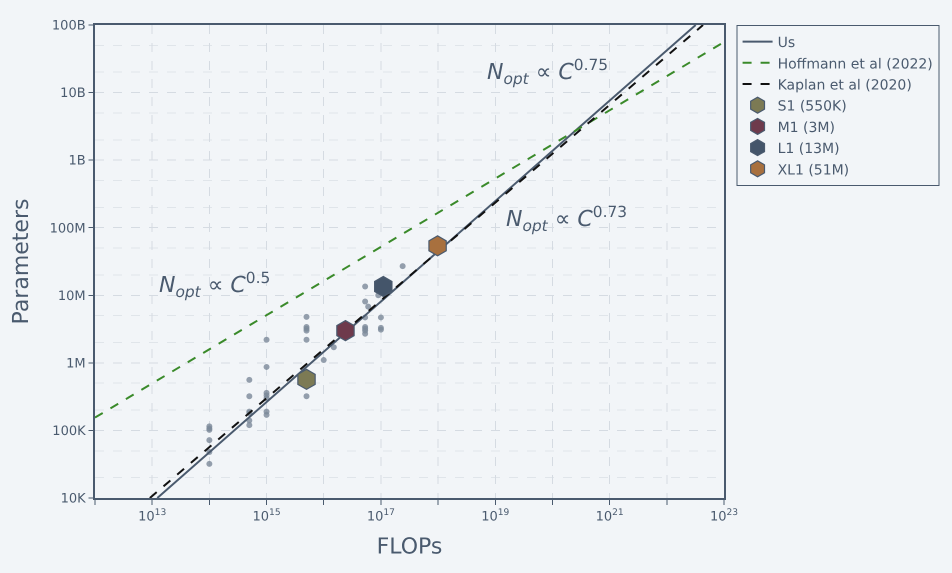  Describe the element at coordinates (21, 261) in the screenshot. I see `y-axis-title: Parameters` at that location.